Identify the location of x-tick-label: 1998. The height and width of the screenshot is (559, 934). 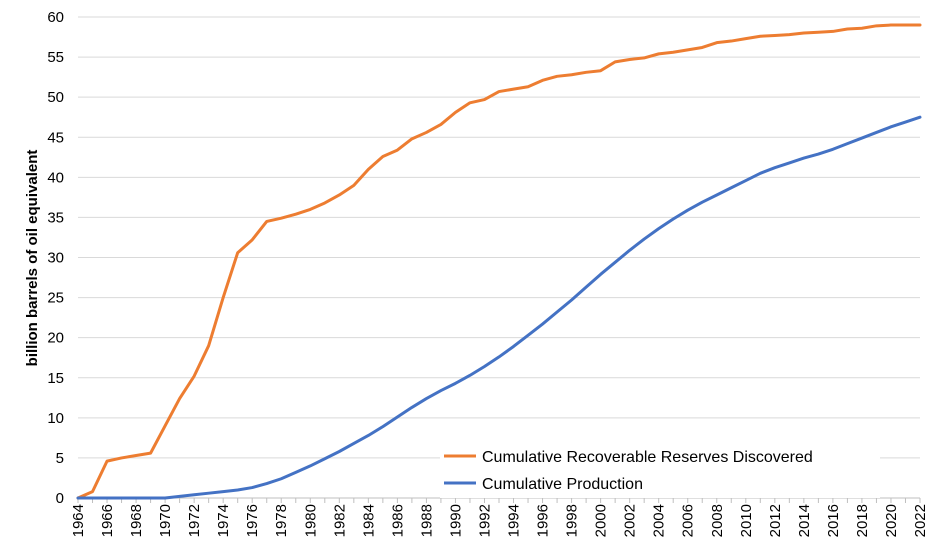
(572, 520).